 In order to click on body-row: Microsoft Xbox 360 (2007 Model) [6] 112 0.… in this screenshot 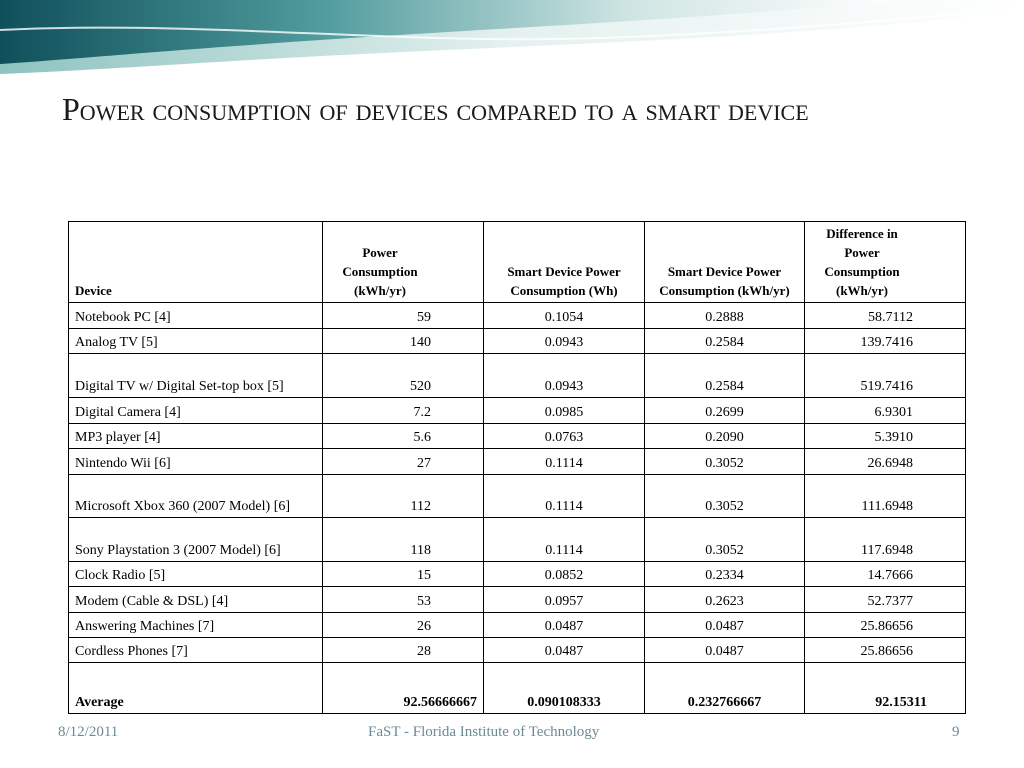, I will do `click(517, 496)`.